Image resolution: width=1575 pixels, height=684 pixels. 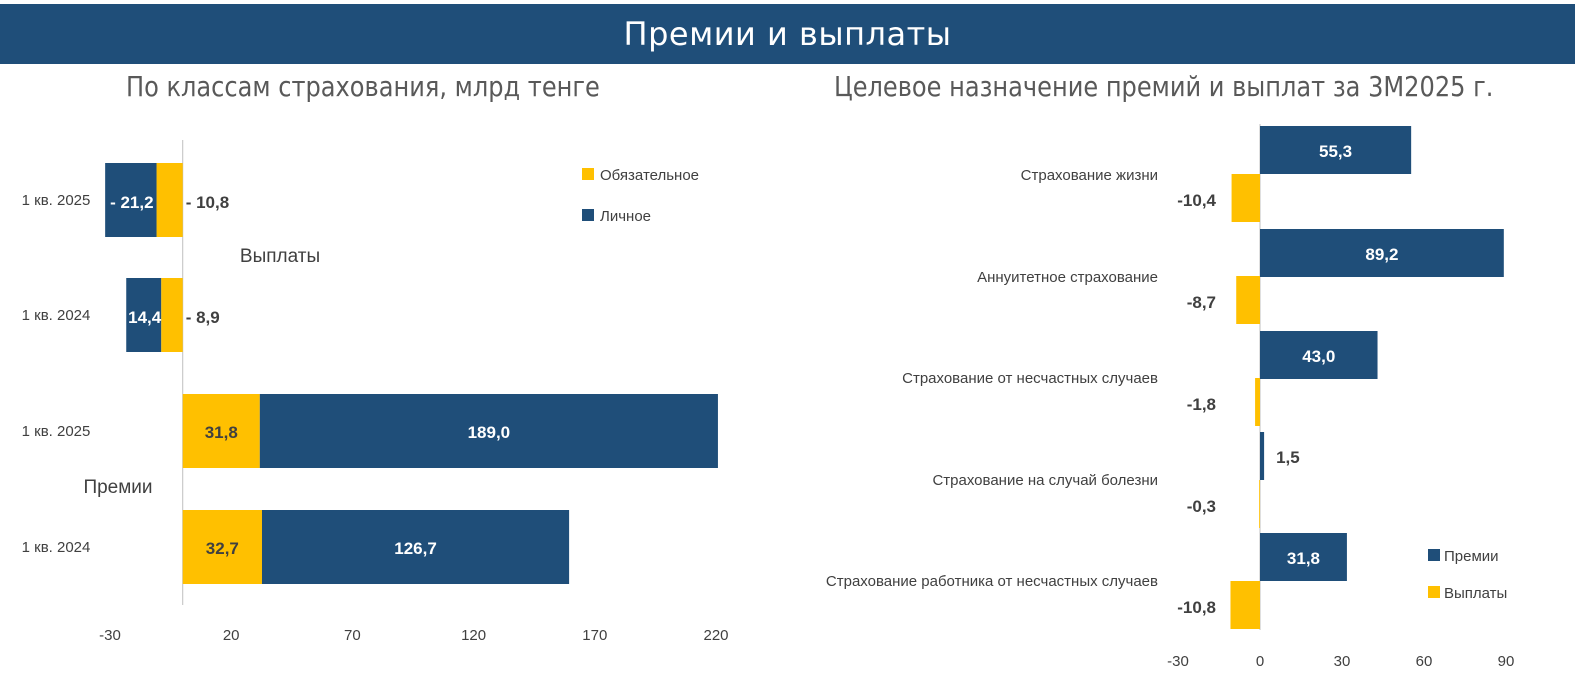 I want to click on group-label-premiums: Премии, so click(x=117, y=487).